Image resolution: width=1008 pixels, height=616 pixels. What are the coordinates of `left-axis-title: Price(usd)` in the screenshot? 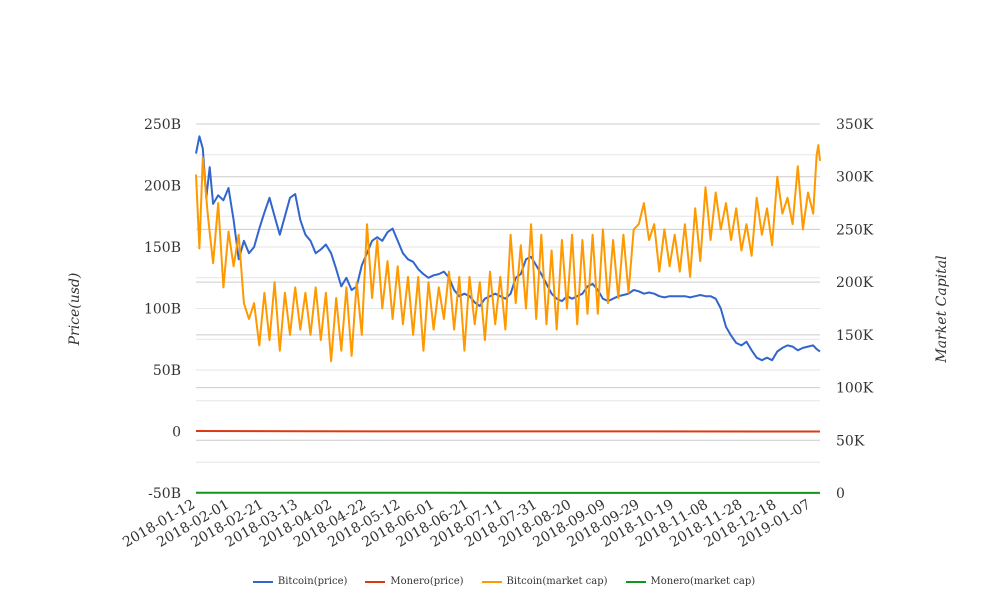 It's located at (75, 310).